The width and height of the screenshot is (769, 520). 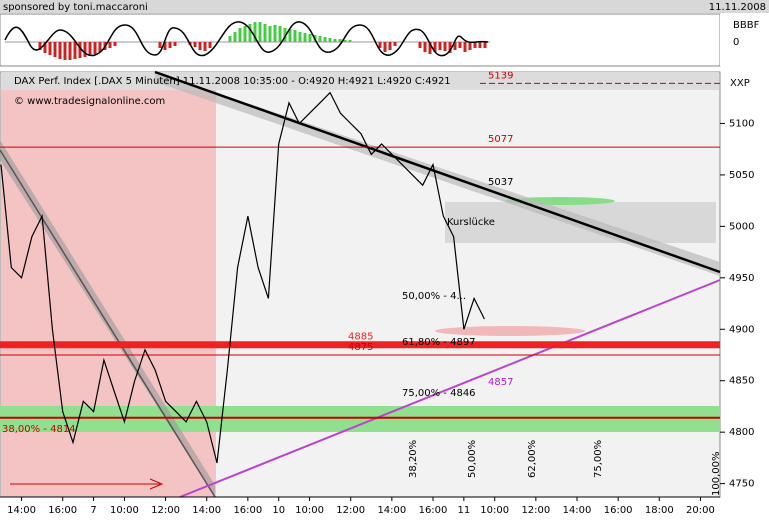 What do you see at coordinates (360, 419) in the screenshot?
I see `support-band` at bounding box center [360, 419].